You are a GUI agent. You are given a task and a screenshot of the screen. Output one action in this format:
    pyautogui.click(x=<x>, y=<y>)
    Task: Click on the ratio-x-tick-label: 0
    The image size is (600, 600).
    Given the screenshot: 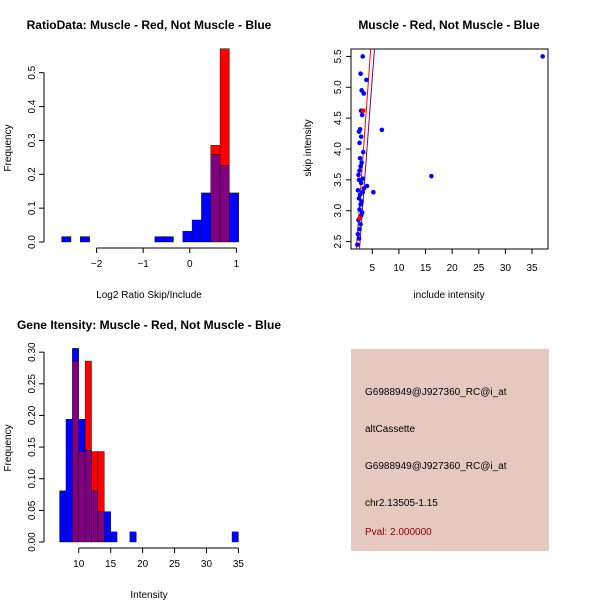 What is the action you would take?
    pyautogui.click(x=190, y=264)
    